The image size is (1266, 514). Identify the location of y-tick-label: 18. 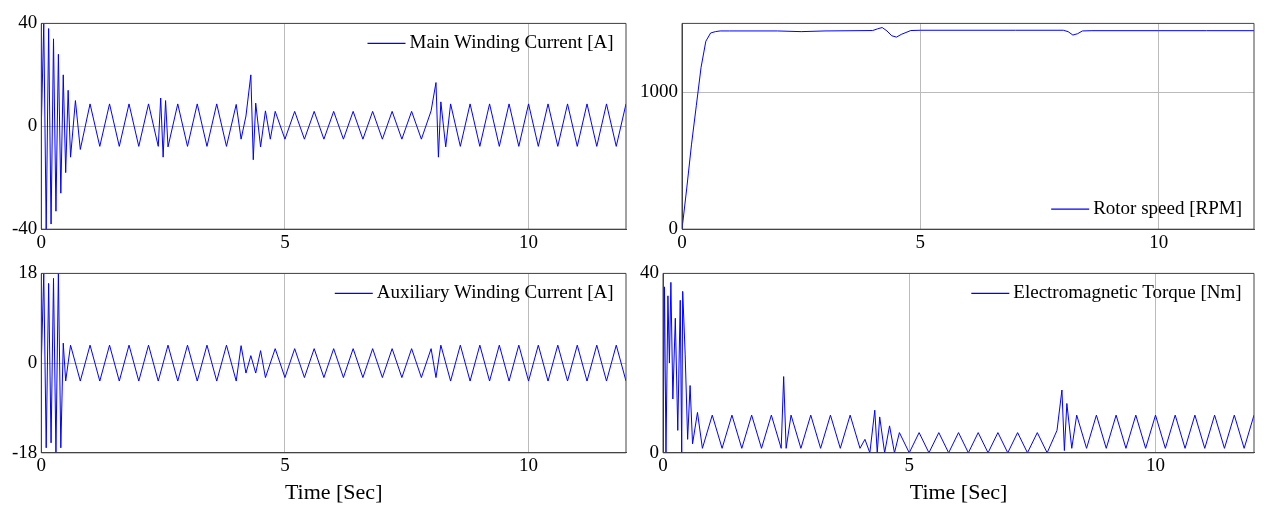
(28, 272).